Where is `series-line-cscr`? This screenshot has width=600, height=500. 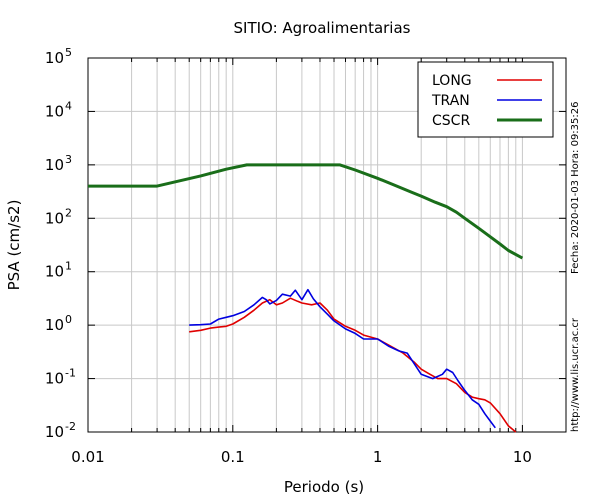 series-line-cscr is located at coordinates (306, 211).